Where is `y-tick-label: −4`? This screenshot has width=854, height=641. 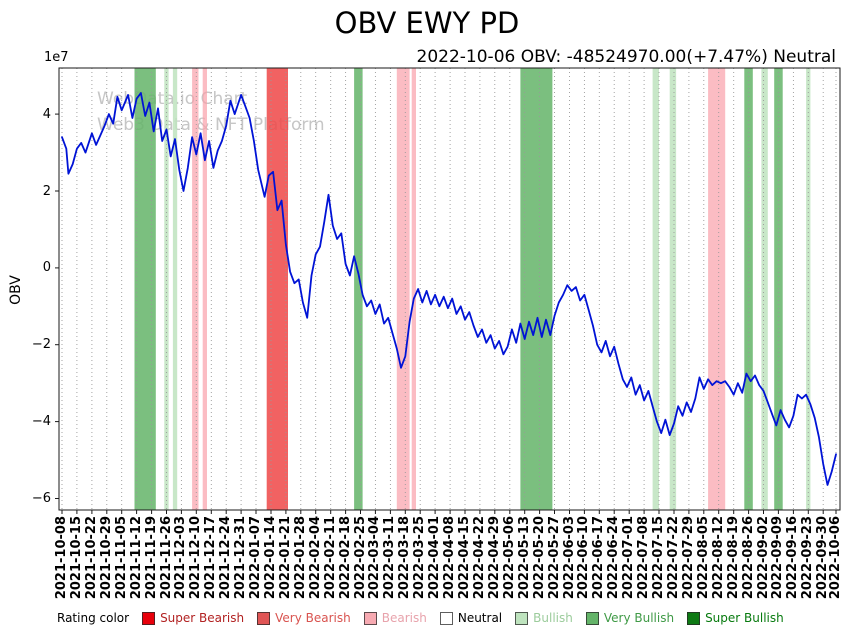 y-tick-label: −4 is located at coordinates (41, 422).